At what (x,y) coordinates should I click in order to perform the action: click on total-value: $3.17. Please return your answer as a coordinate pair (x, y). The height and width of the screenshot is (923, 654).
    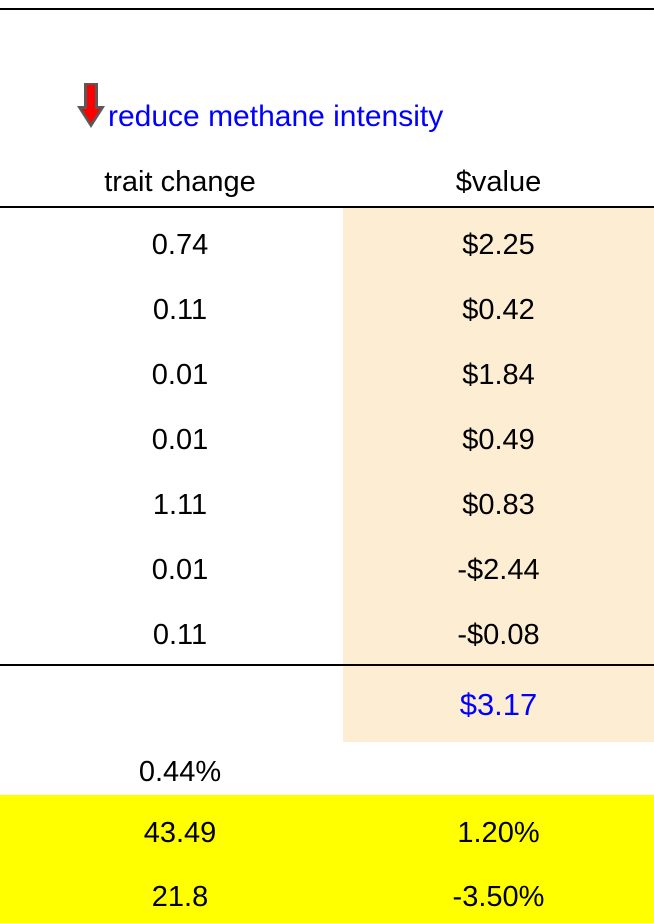
    Looking at the image, I should click on (498, 704).